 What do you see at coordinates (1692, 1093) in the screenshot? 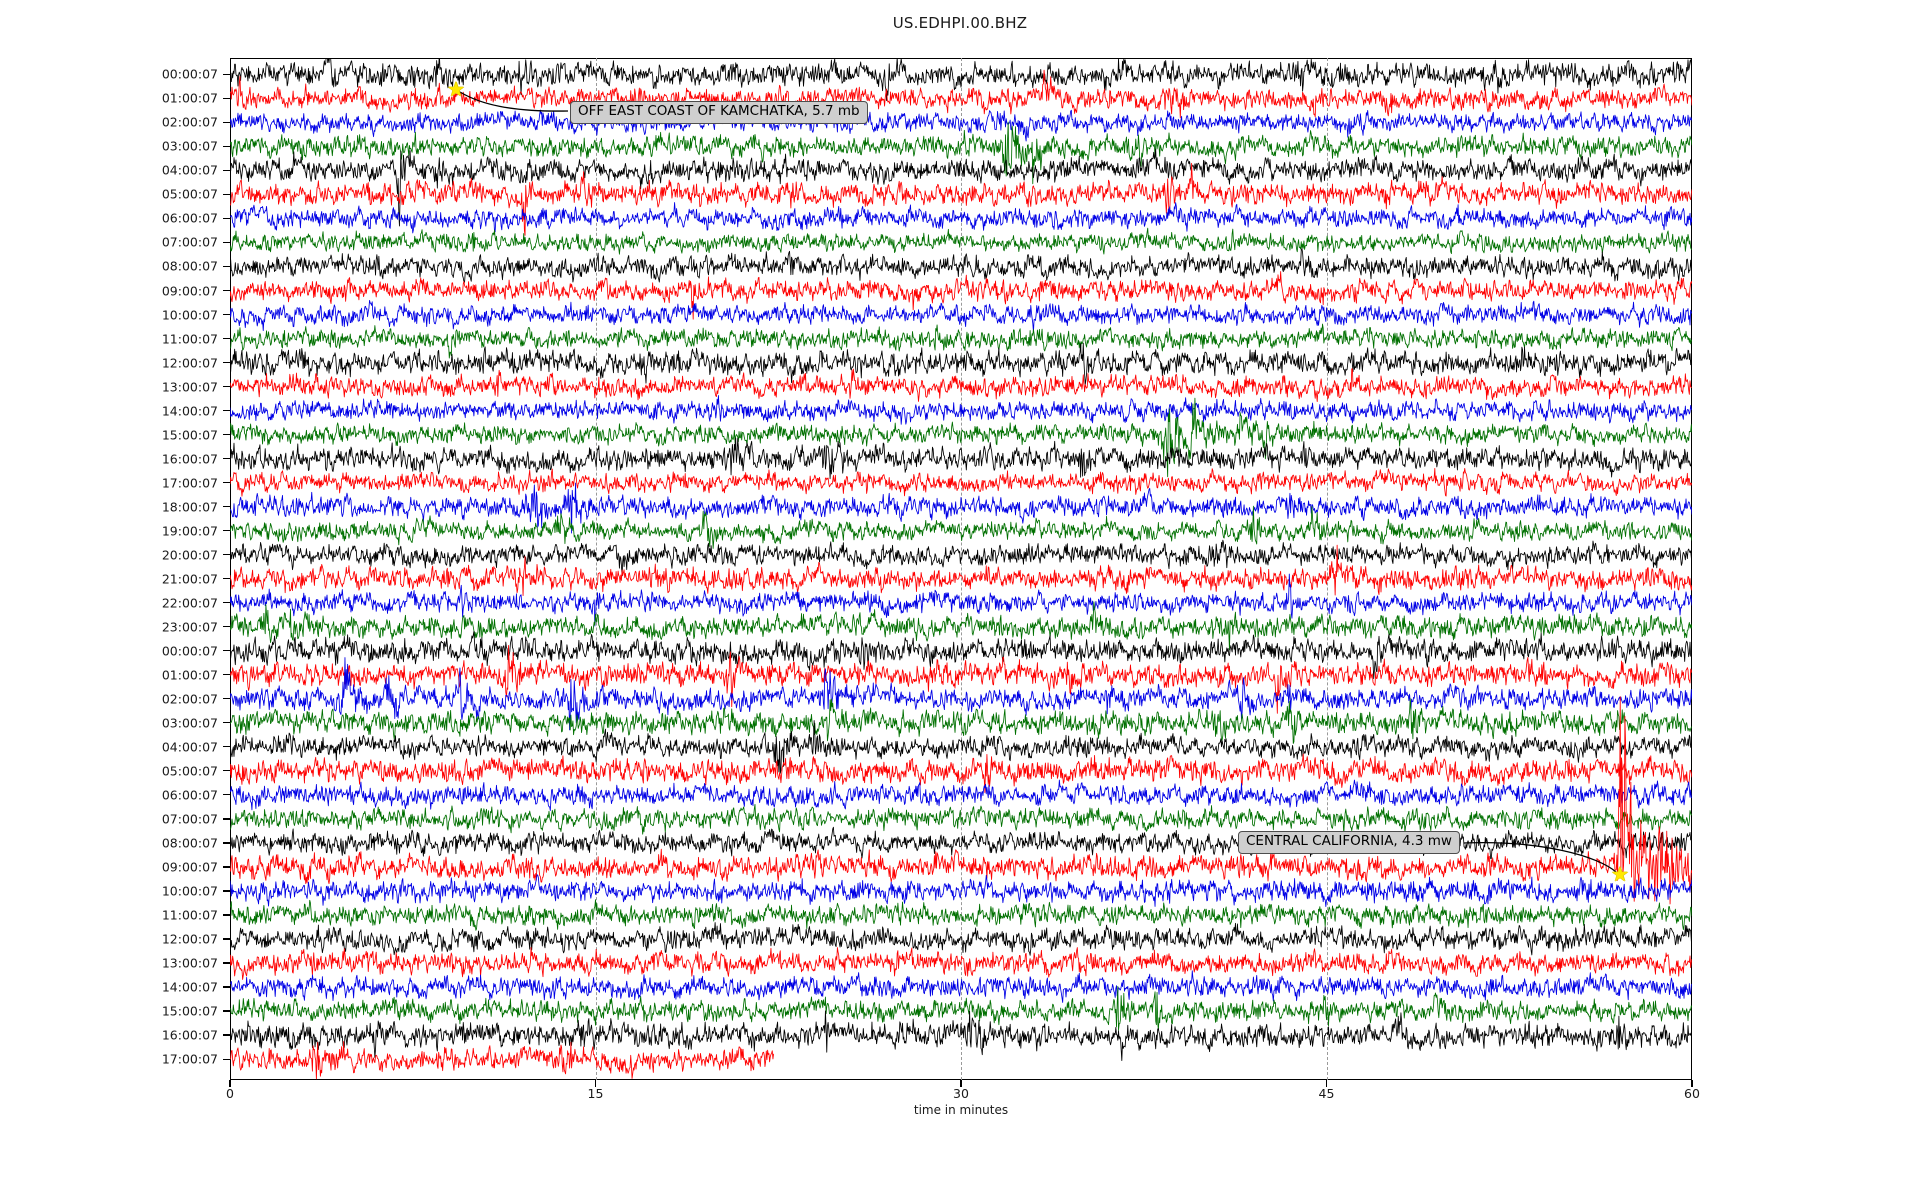
I see `x-tick-label-60: 60` at bounding box center [1692, 1093].